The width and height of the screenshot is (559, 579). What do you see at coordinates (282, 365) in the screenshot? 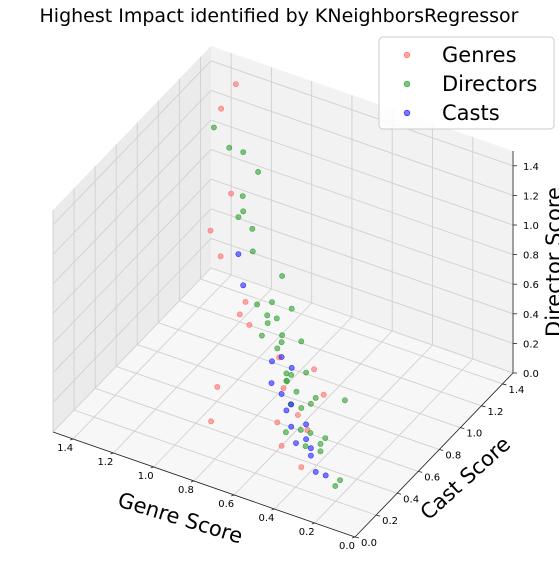
I see `series-casts` at bounding box center [282, 365].